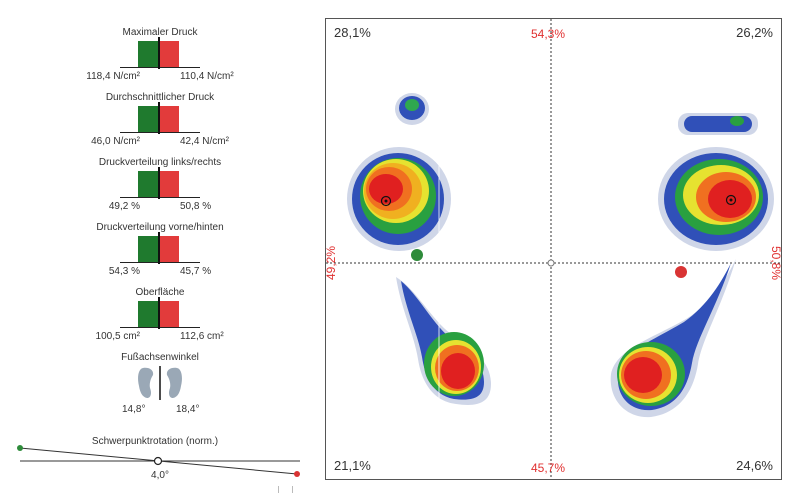 The image size is (800, 500). What do you see at coordinates (196, 271) in the screenshot?
I see `right-value: 45,7 %` at bounding box center [196, 271].